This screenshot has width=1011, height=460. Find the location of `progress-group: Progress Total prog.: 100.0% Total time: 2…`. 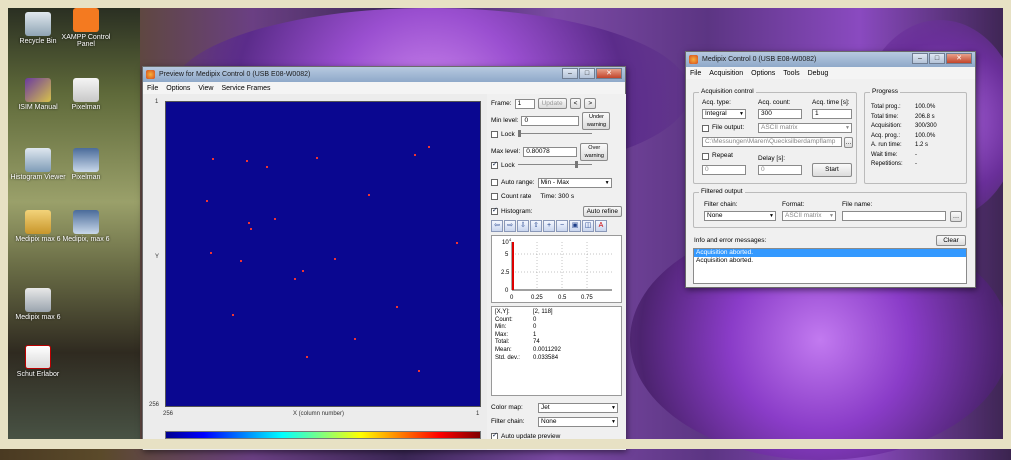

progress-group: Progress Total prog.: 100.0% Total time: 2… is located at coordinates (915, 136).